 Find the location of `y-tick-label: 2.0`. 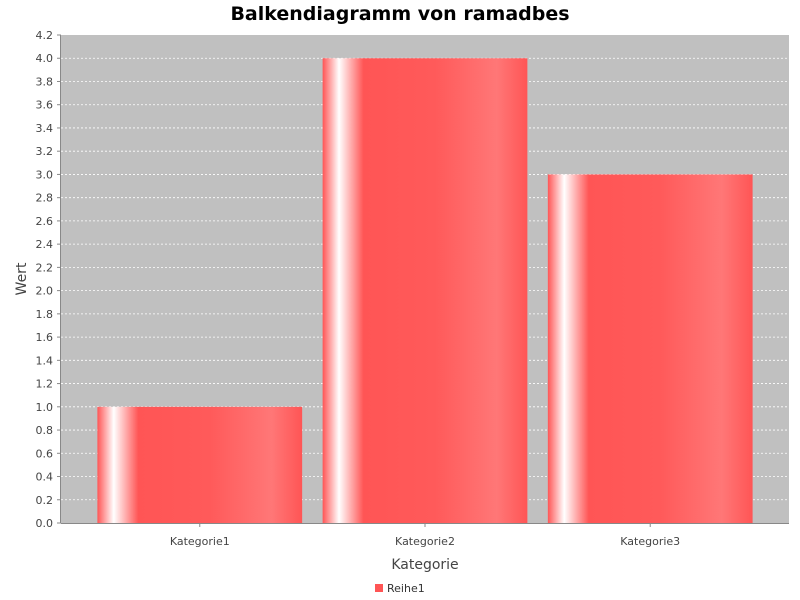

y-tick-label: 2.0 is located at coordinates (45, 291).